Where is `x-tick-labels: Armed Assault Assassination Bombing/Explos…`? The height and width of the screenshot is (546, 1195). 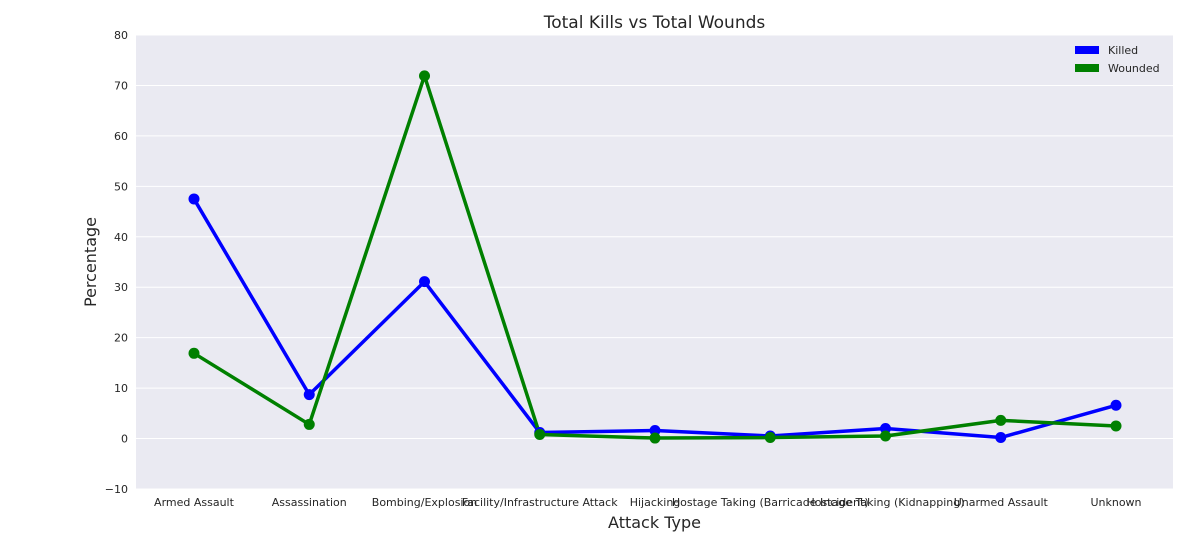
x-tick-labels: Armed Assault Assassination Bombing/Explos… is located at coordinates (647, 502).